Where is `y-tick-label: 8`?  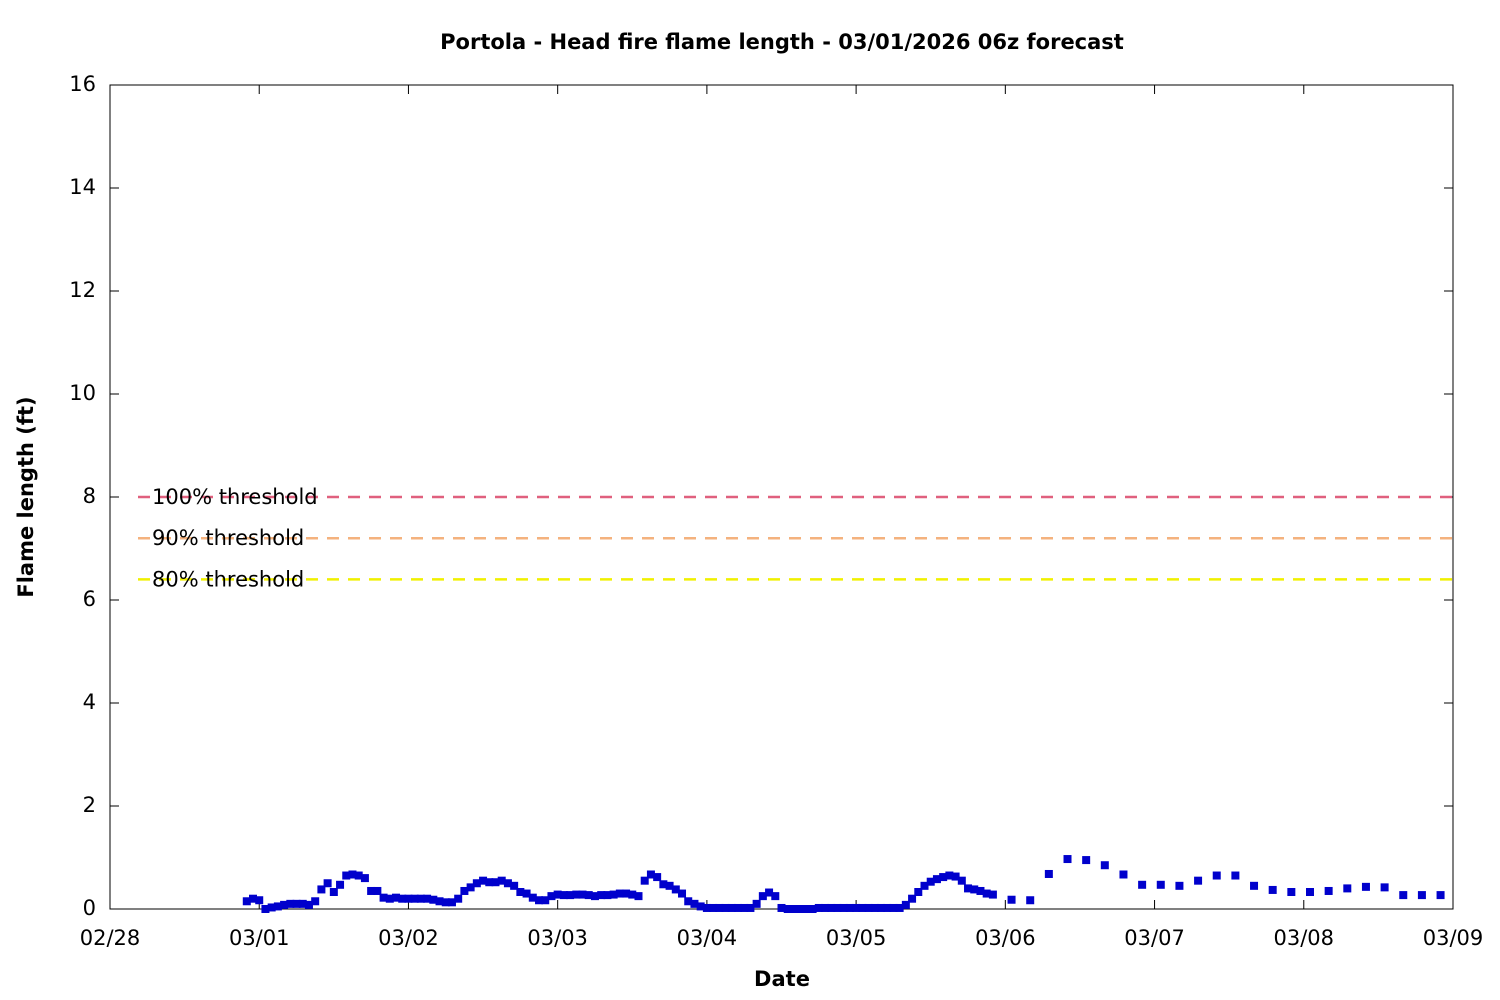 y-tick-label: 8 is located at coordinates (89, 496).